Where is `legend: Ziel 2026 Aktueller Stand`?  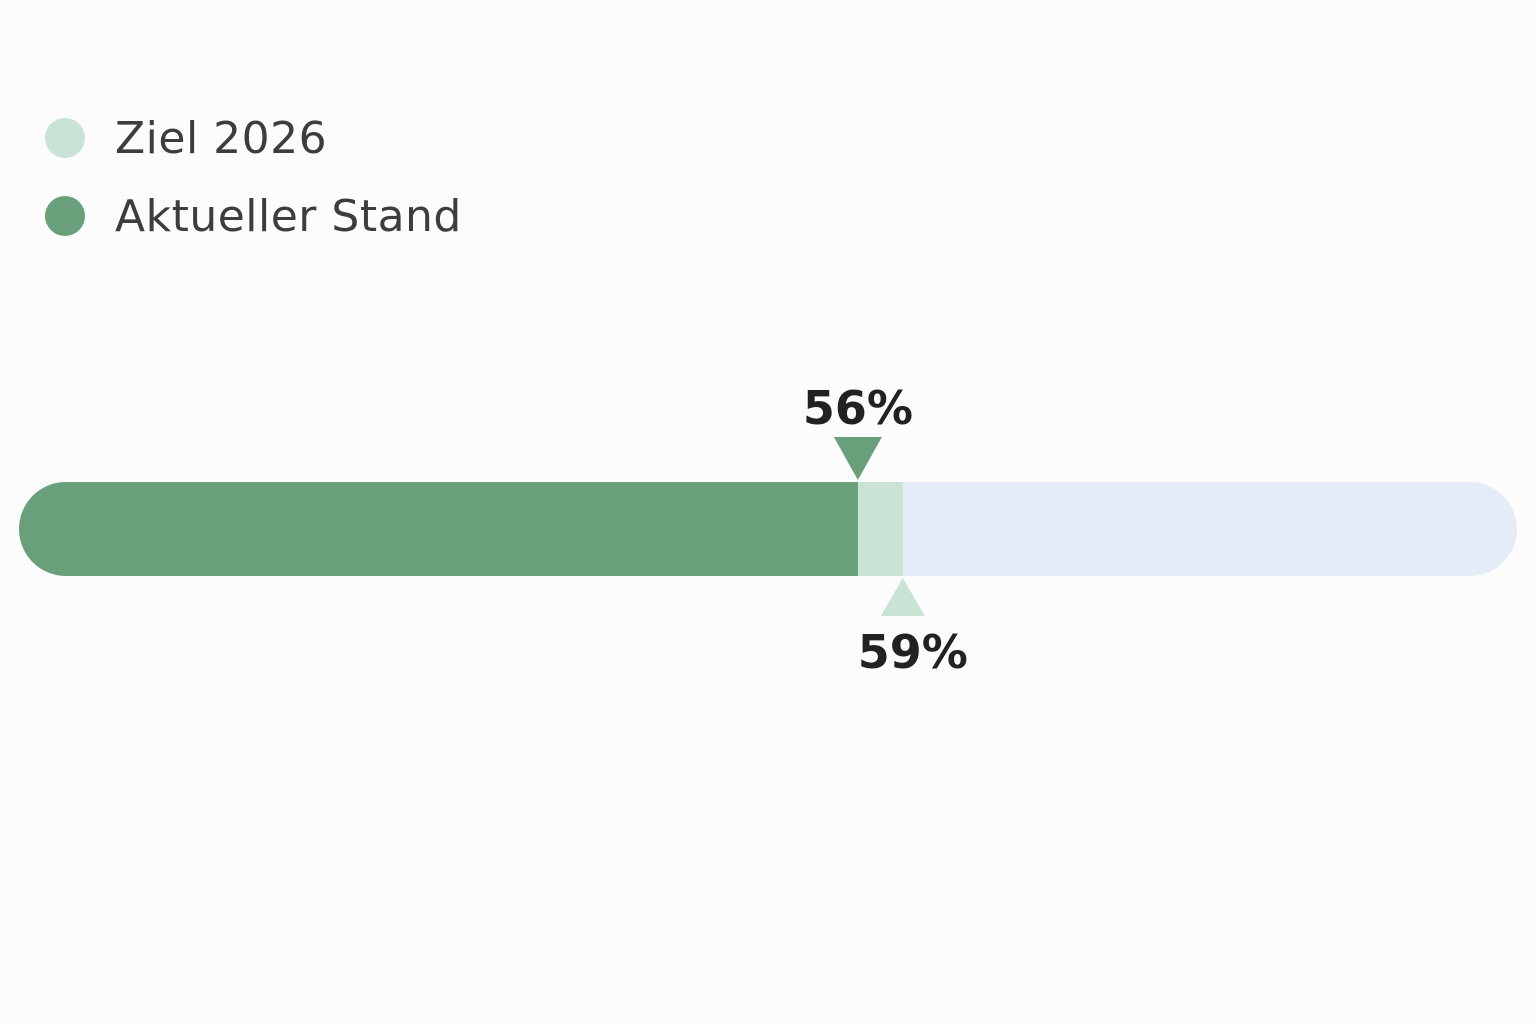 legend: Ziel 2026 Aktueller Stand is located at coordinates (253, 190).